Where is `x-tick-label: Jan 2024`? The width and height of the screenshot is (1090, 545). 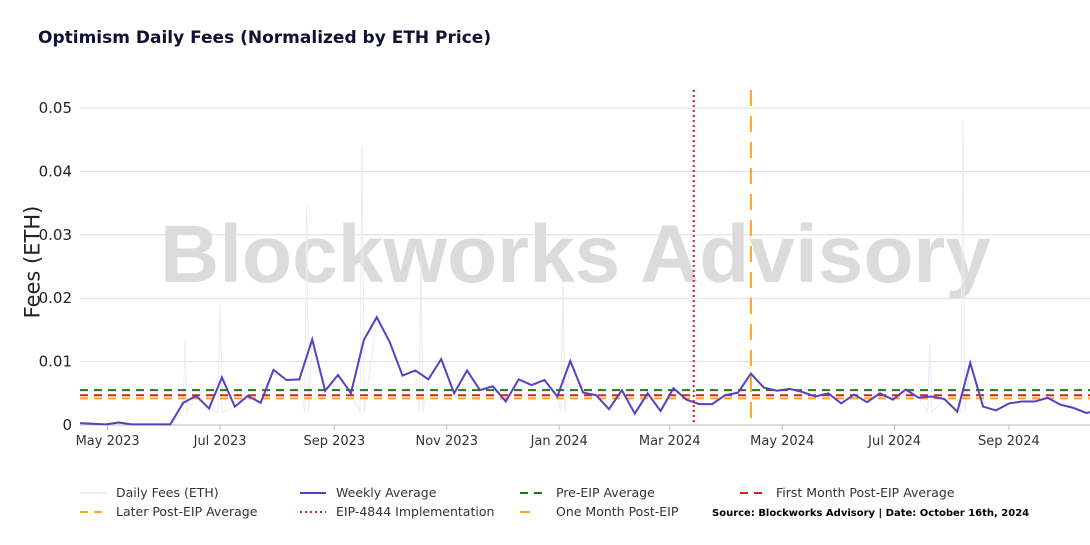
x-tick-label: Jan 2024 is located at coordinates (559, 441).